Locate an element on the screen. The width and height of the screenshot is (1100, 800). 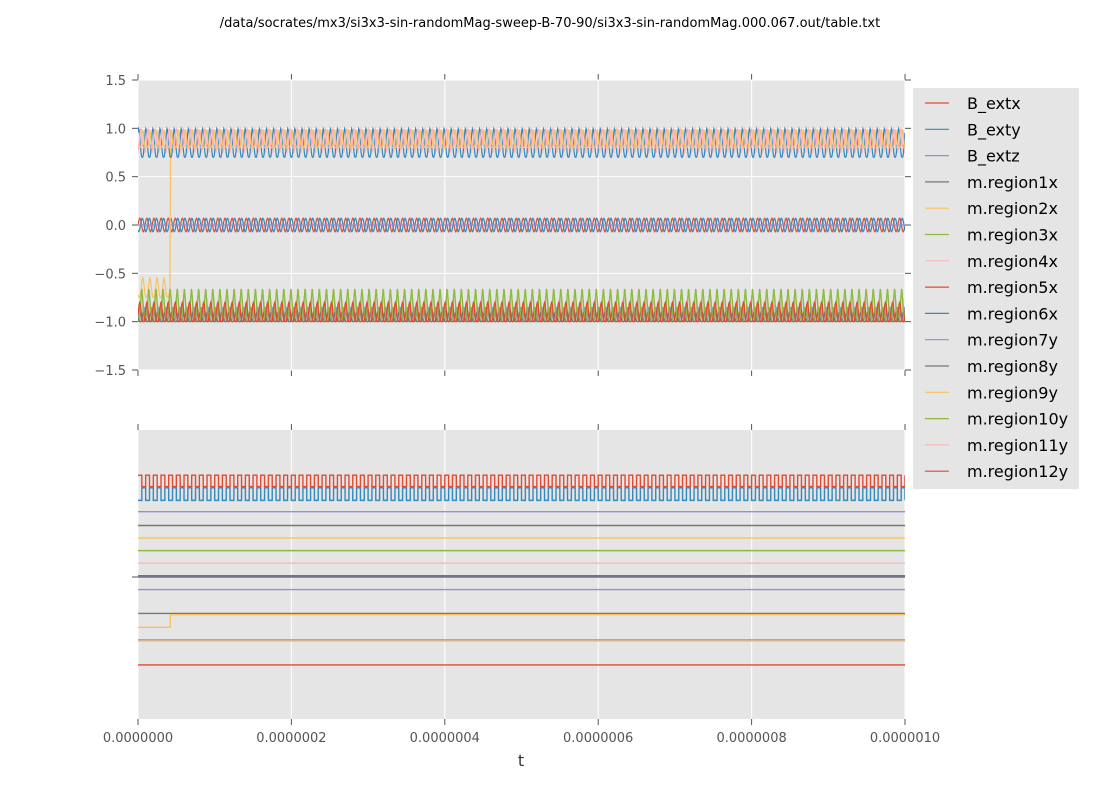
y-tick-label: 1.0 is located at coordinates (115, 129).